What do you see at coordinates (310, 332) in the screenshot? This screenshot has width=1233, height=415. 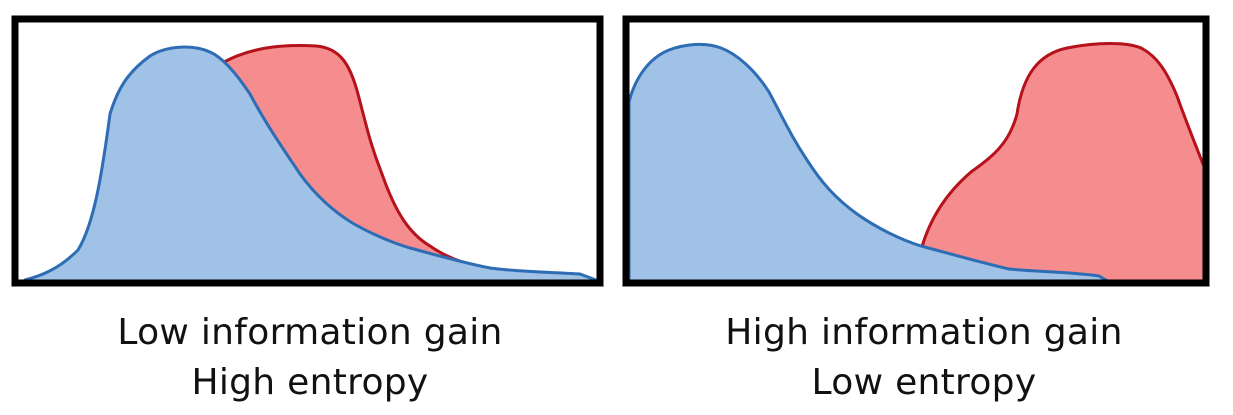 I see `caption-information-gain: Low information gain` at bounding box center [310, 332].